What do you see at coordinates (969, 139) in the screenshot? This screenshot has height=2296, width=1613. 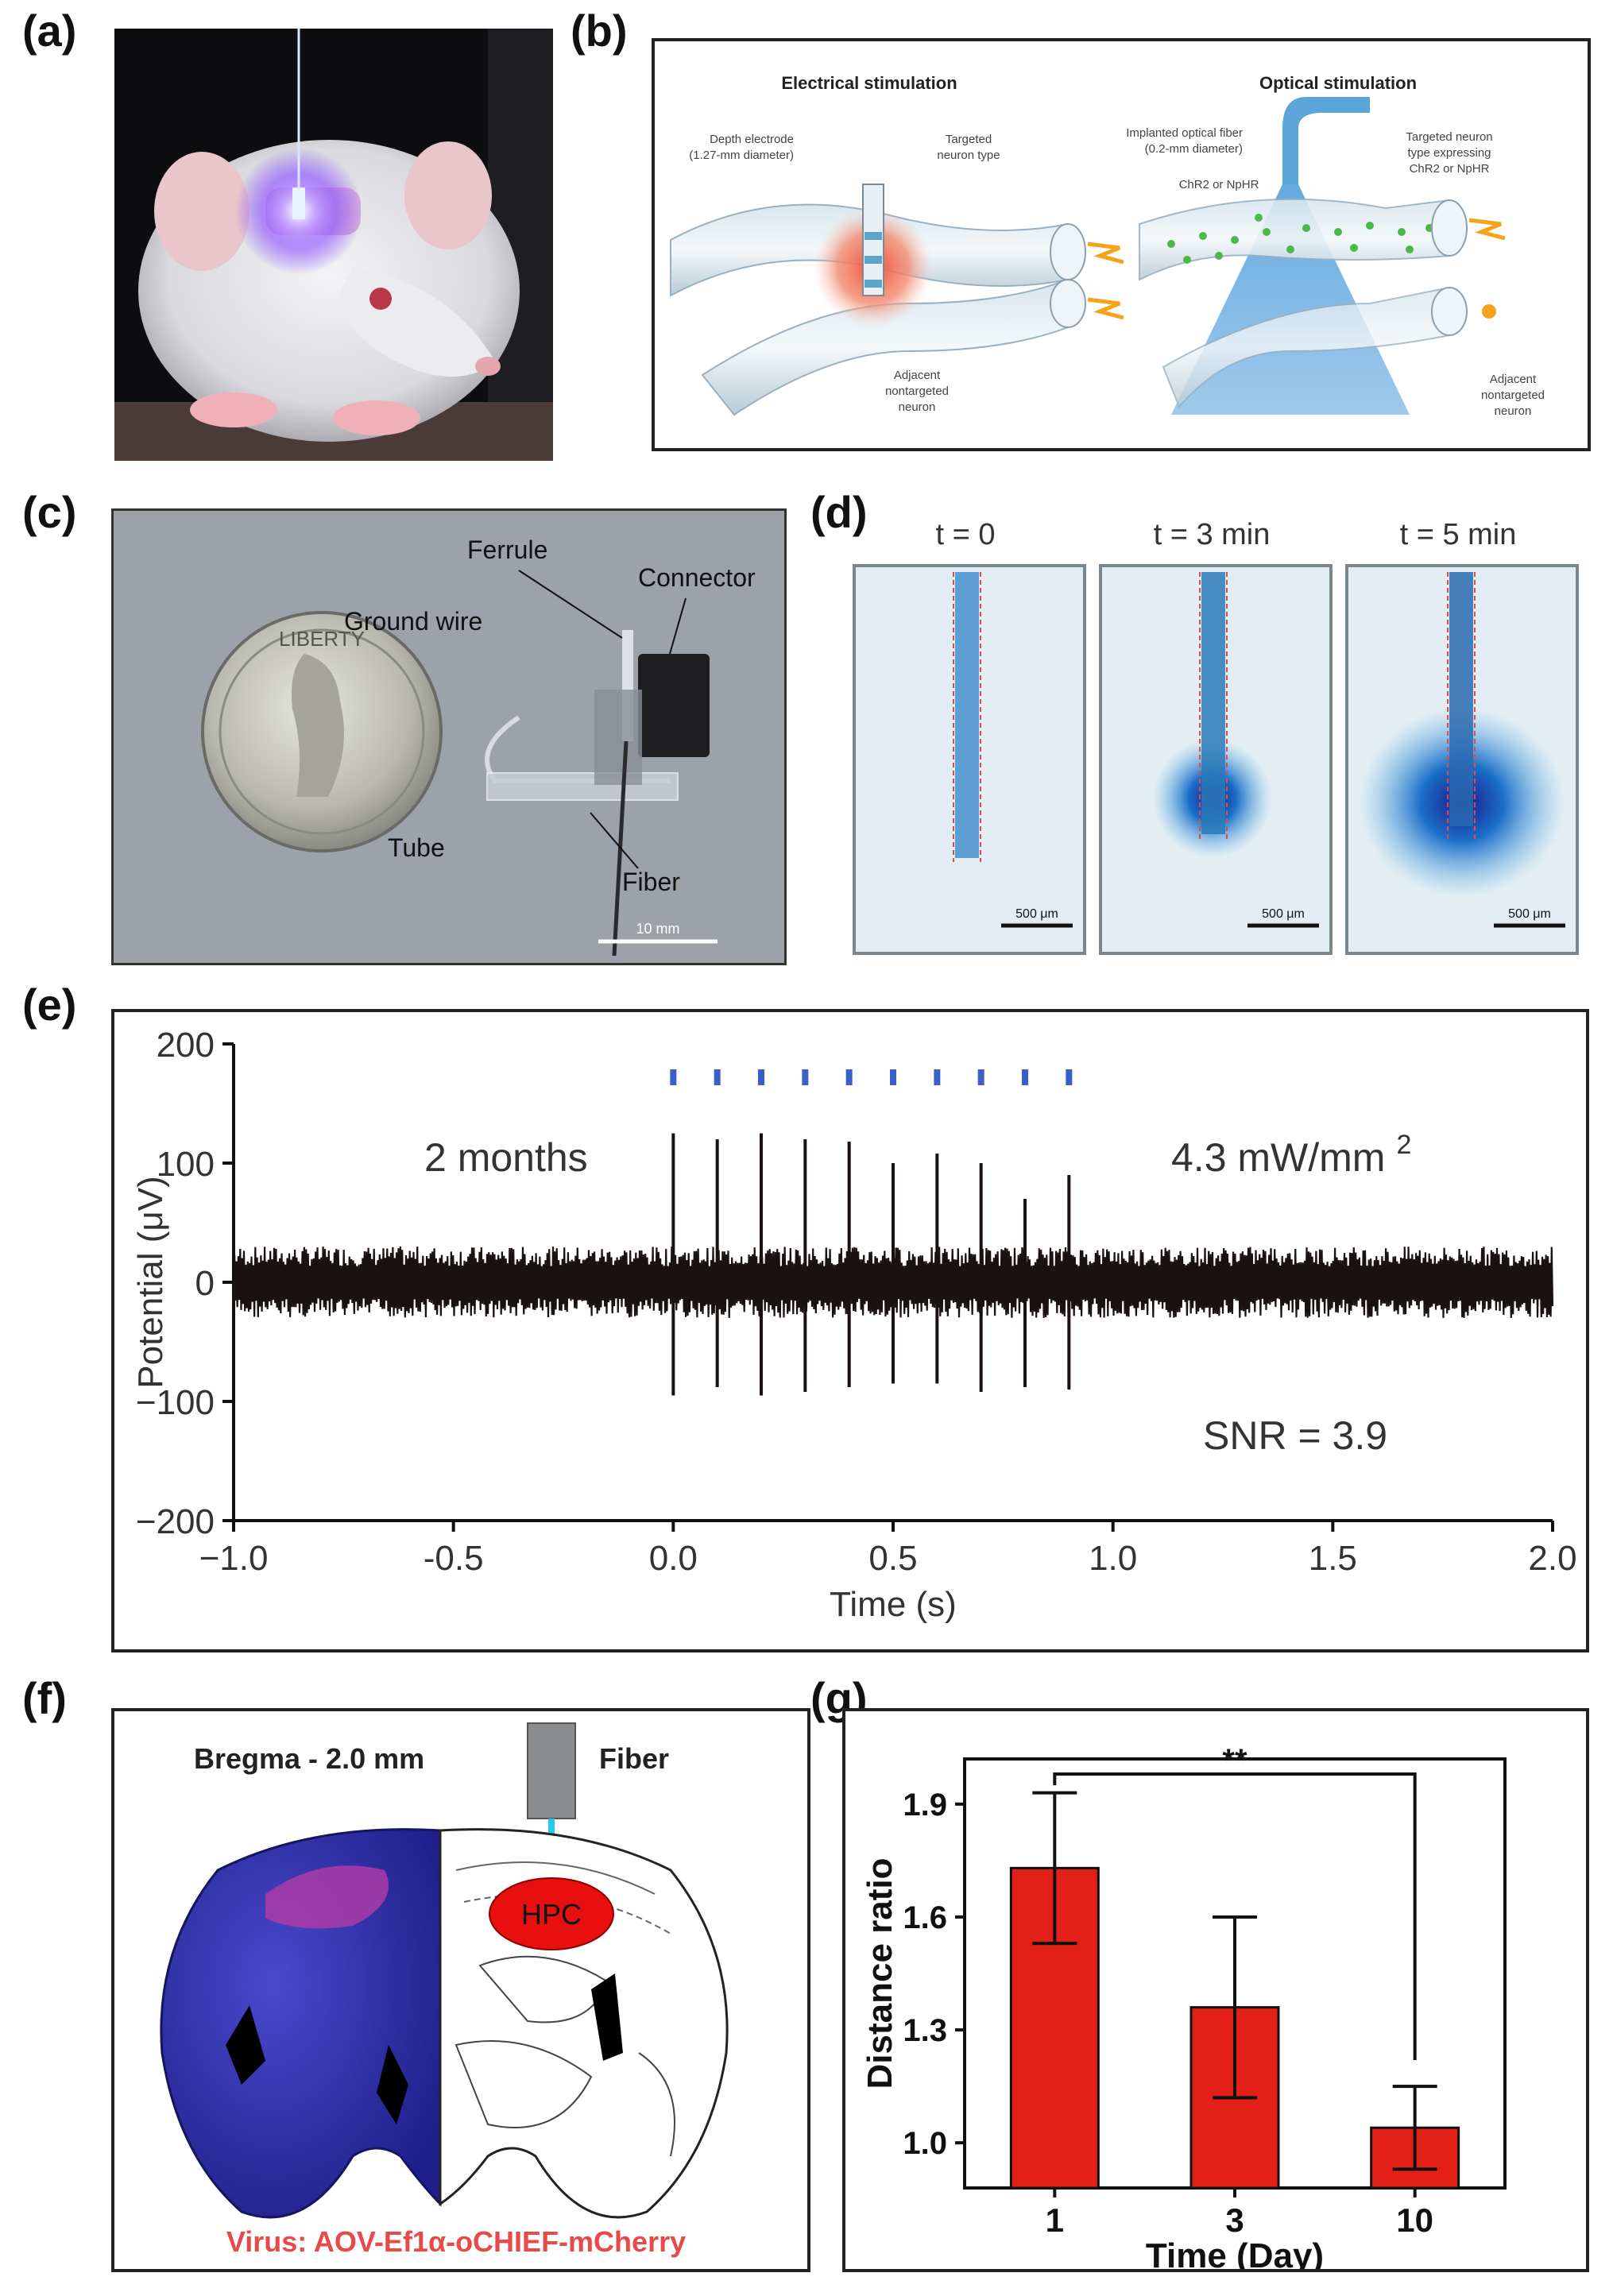 I see `svg-text: Targeted` at bounding box center [969, 139].